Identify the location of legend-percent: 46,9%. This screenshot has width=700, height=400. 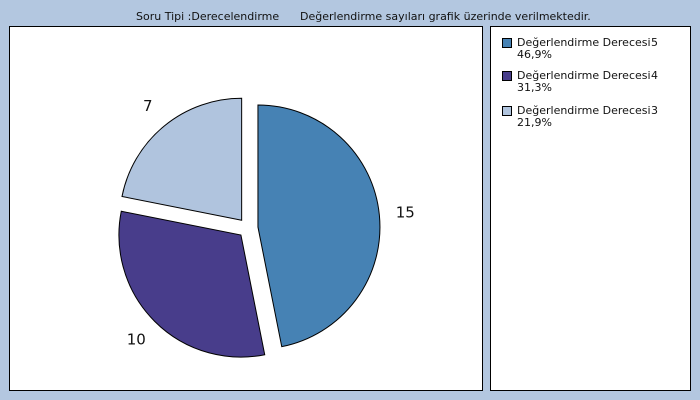
(534, 54).